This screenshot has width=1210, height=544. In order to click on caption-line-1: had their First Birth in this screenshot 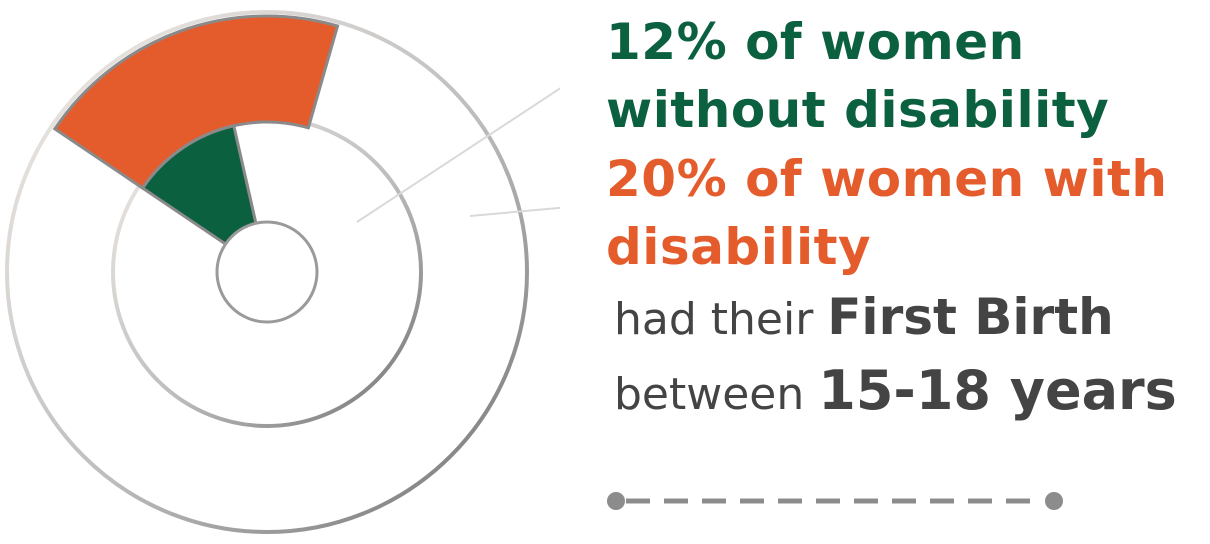, I will do `click(864, 318)`.